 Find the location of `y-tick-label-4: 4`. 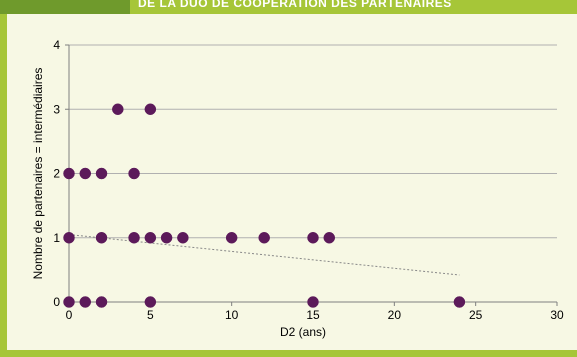

y-tick-label-4: 4 is located at coordinates (56, 45).